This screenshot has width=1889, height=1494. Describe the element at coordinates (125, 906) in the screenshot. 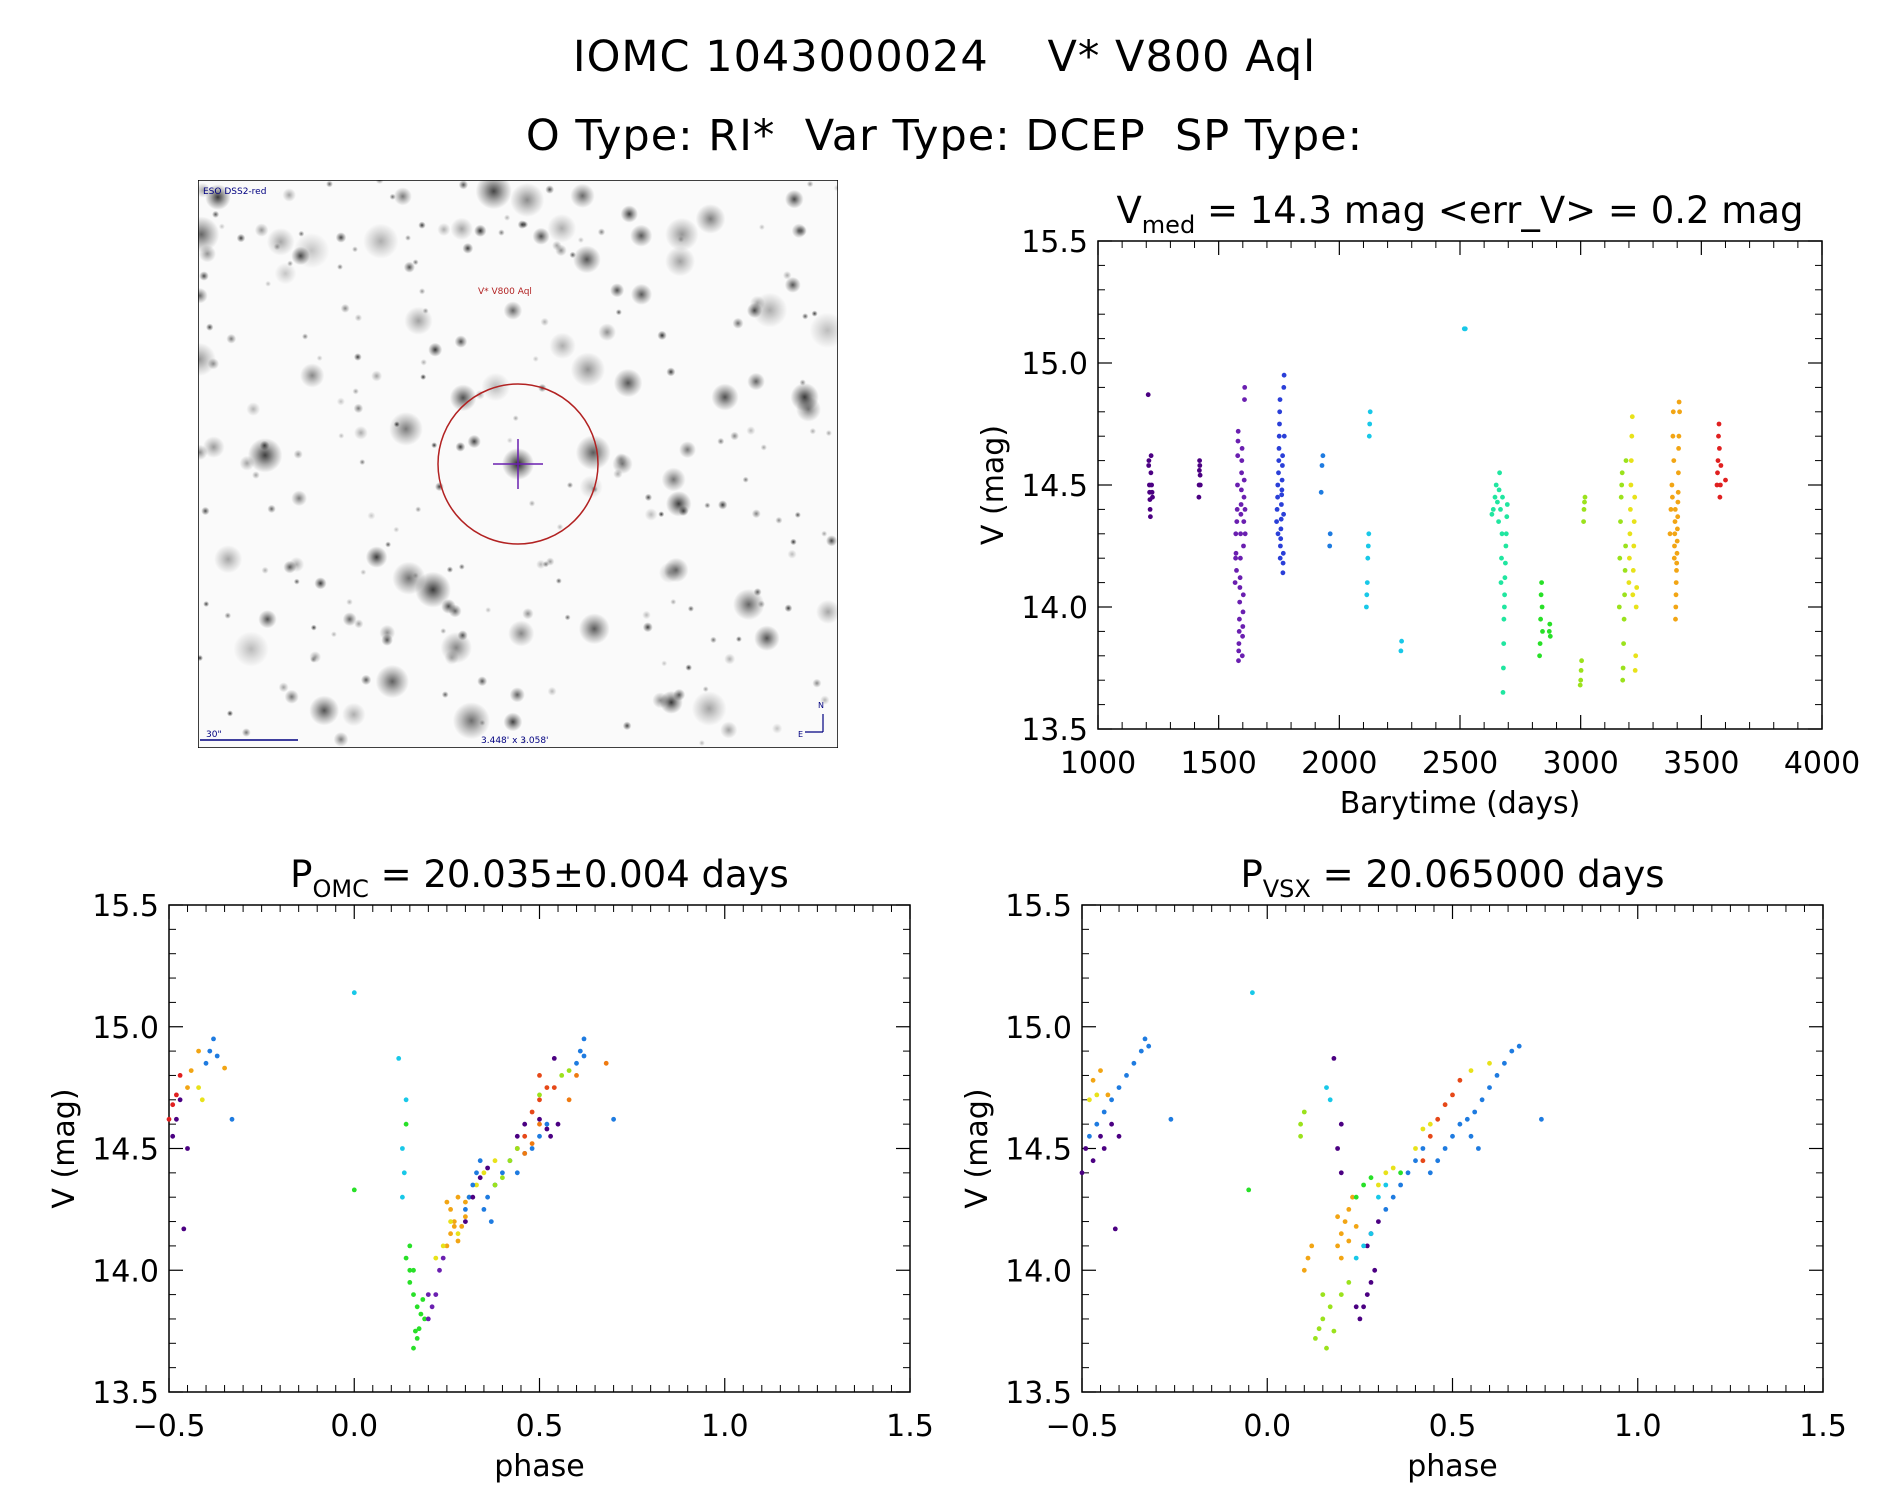

I see `y-tick-label: 15.5` at that location.